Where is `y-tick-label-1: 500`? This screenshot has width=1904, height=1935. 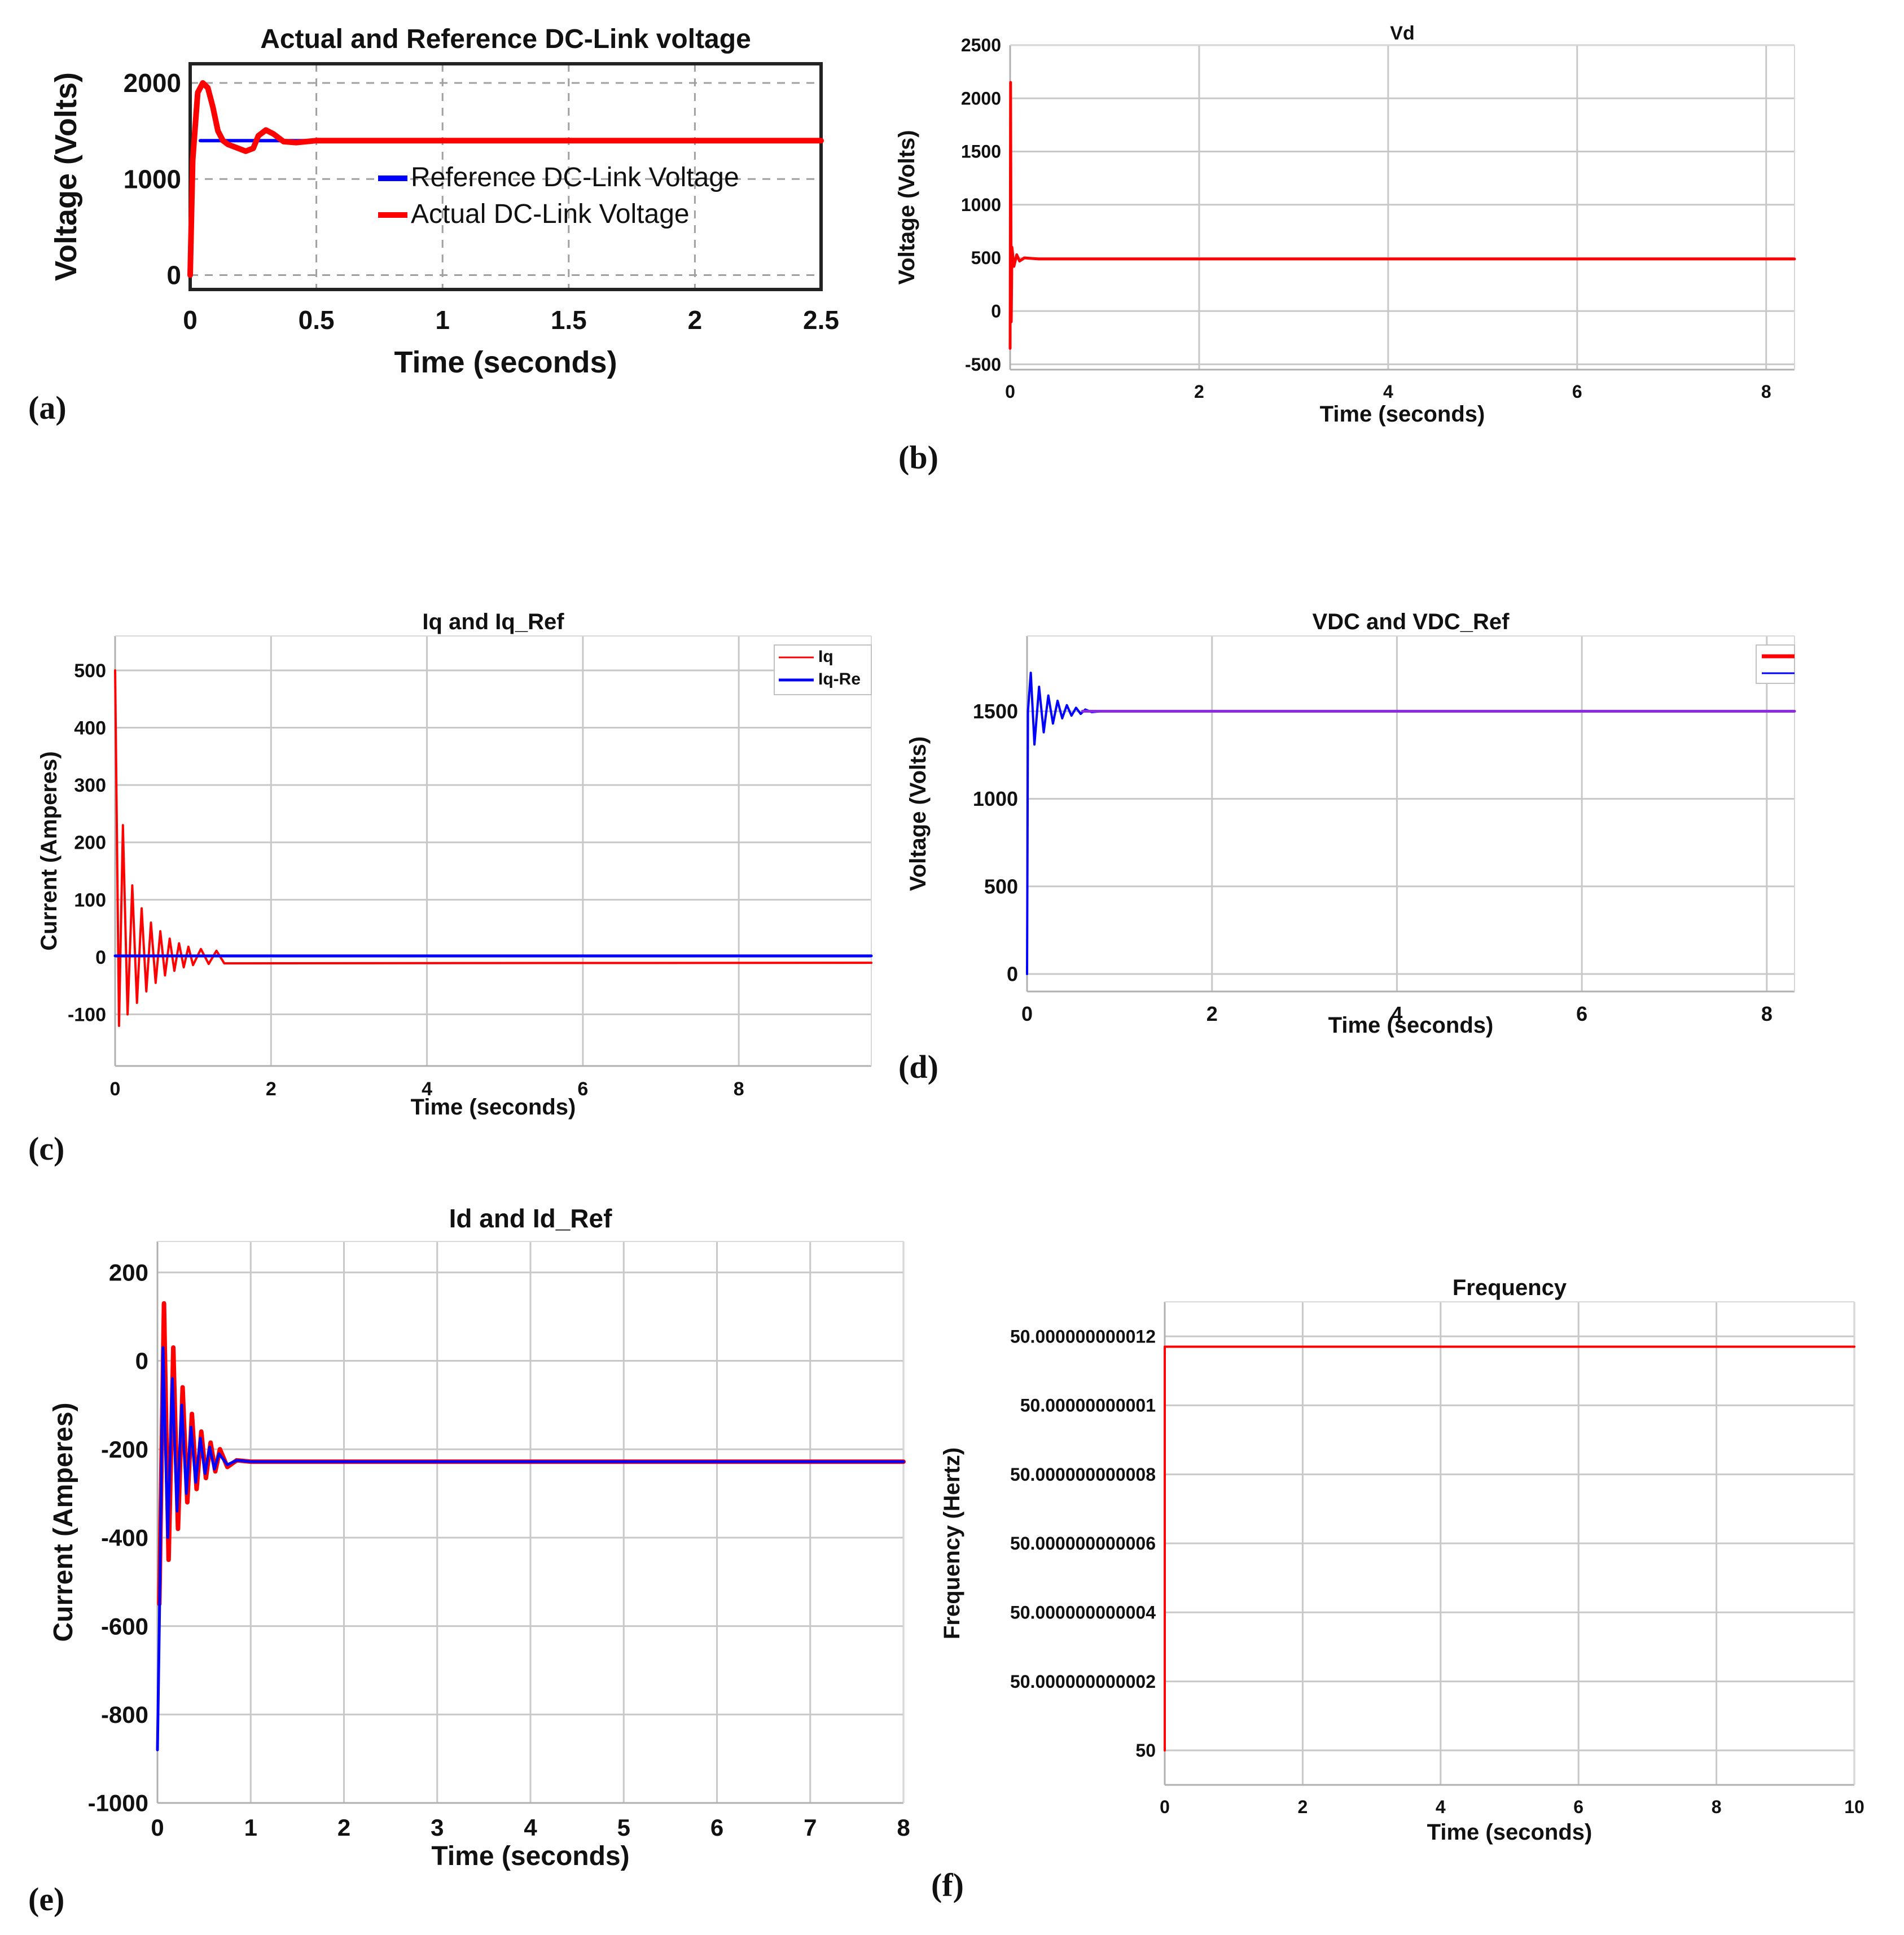
y-tick-label-1: 500 is located at coordinates (1001, 886).